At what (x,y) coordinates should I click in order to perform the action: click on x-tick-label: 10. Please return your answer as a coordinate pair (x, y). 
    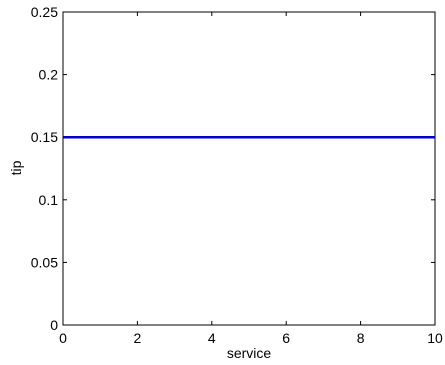
    Looking at the image, I should click on (435, 338).